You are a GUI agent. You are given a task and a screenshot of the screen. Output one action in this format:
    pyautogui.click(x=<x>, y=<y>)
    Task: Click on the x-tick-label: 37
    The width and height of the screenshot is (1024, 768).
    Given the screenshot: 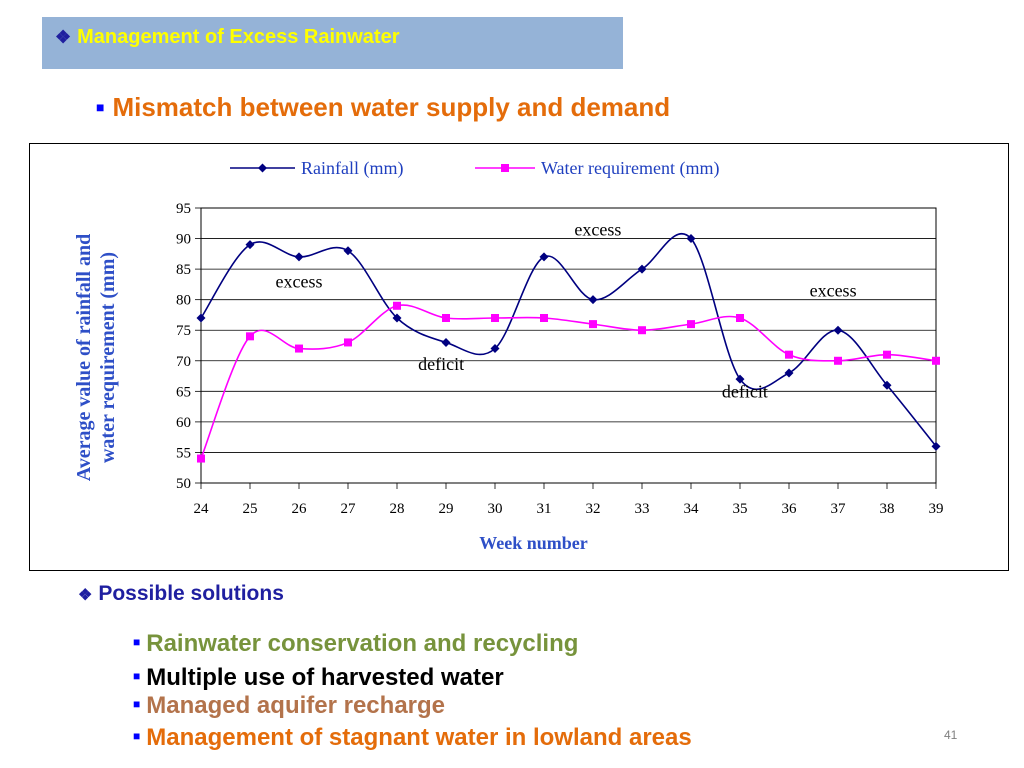 What is the action you would take?
    pyautogui.click(x=839, y=509)
    